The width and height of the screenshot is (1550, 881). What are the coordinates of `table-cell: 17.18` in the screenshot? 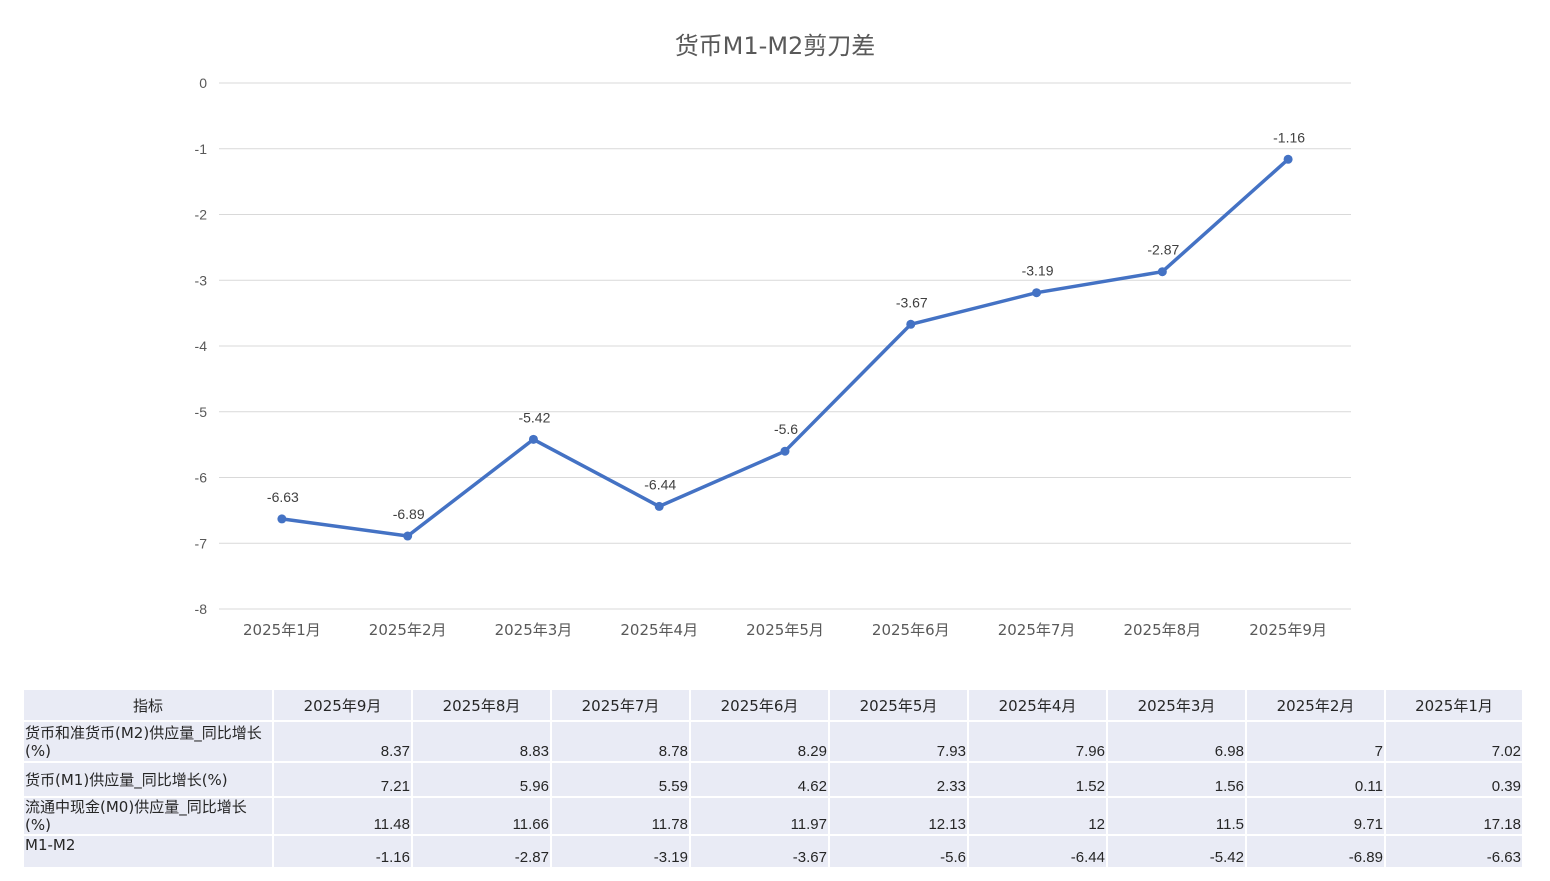 It's located at (1454, 816).